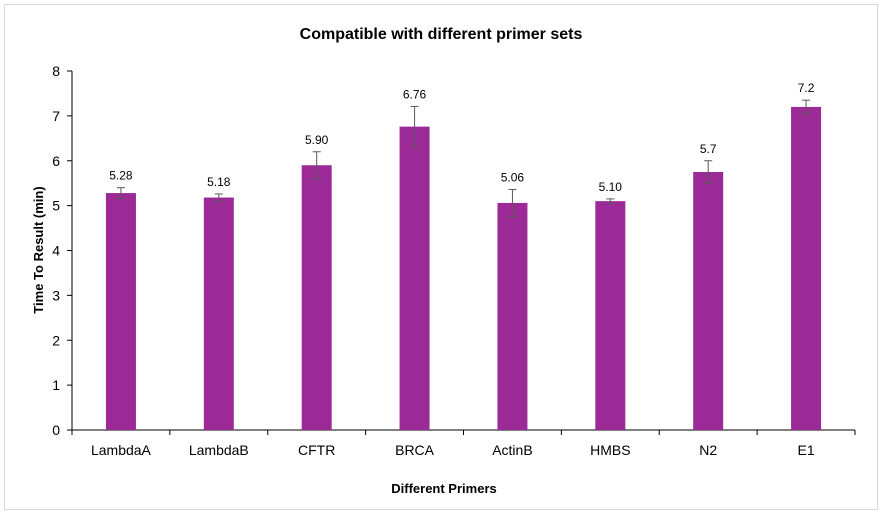  Describe the element at coordinates (56, 206) in the screenshot. I see `y-tick-label: 5` at that location.